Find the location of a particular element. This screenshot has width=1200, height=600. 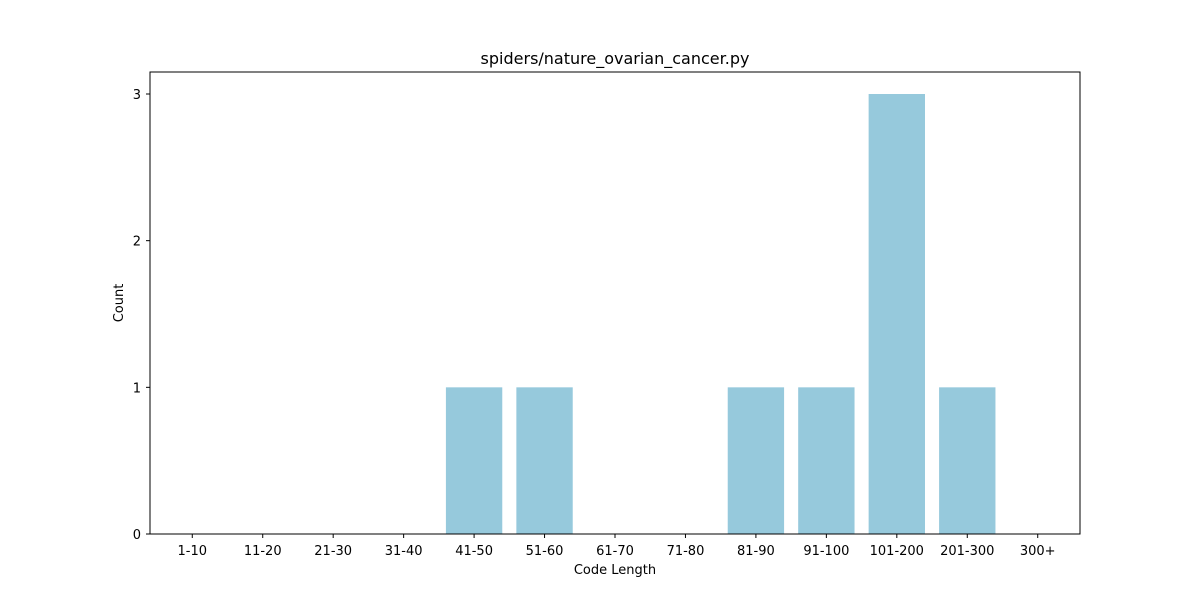

y-tick-label: 2 is located at coordinates (137, 242).